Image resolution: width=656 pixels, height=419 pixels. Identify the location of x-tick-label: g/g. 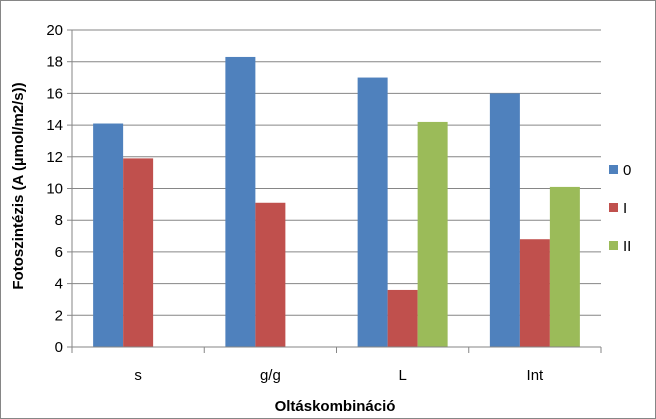
(270, 375).